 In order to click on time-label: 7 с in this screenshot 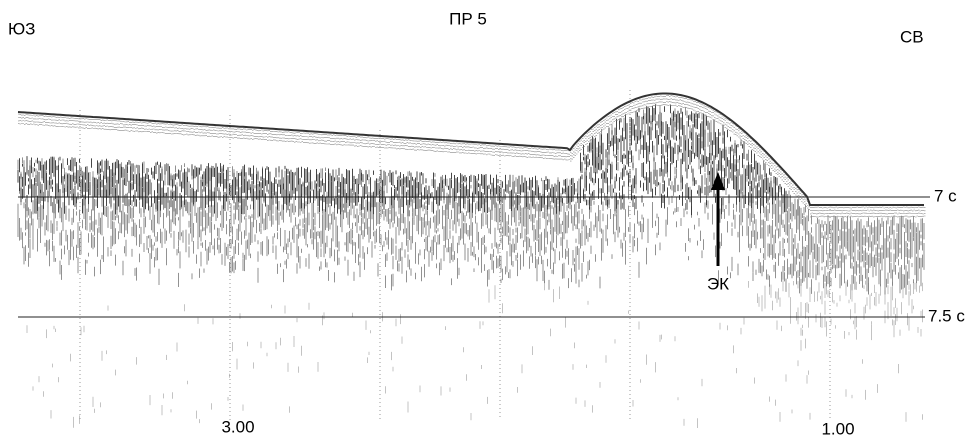, I will do `click(945, 195)`.